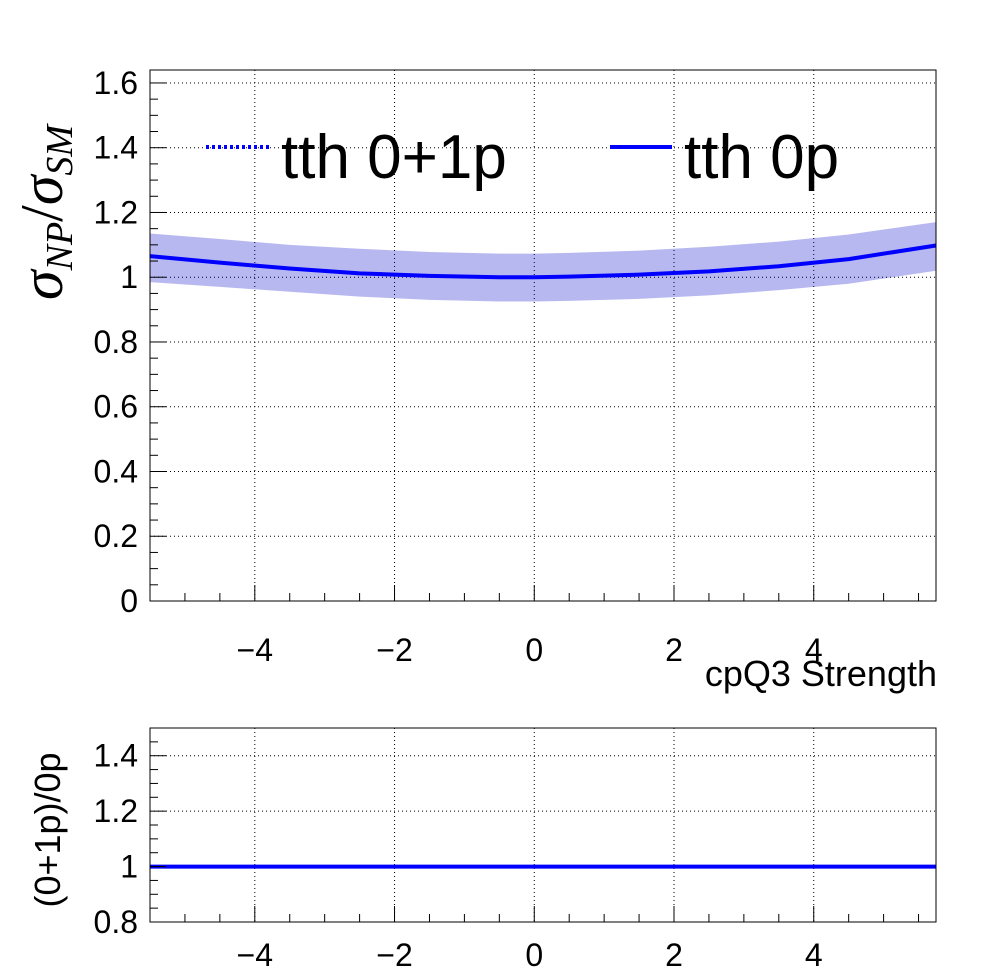 Image resolution: width=996 pixels, height=972 pixels. I want to click on ratio-x-tick-labels: −4 −2 0 2 4, so click(530, 954).